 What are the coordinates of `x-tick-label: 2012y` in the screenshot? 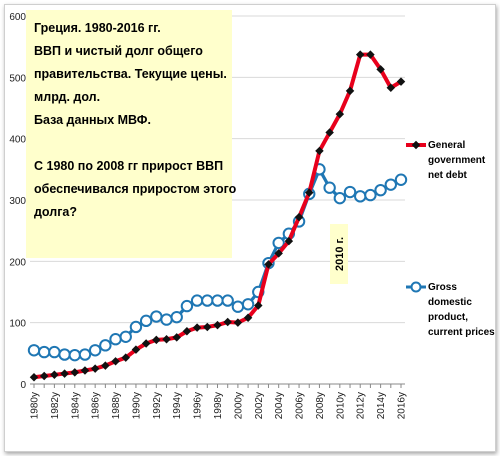 It's located at (361, 405).